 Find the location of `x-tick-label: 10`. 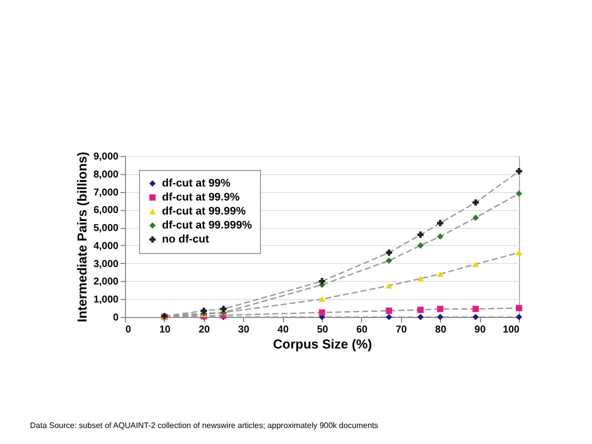

x-tick-label: 10 is located at coordinates (165, 330).